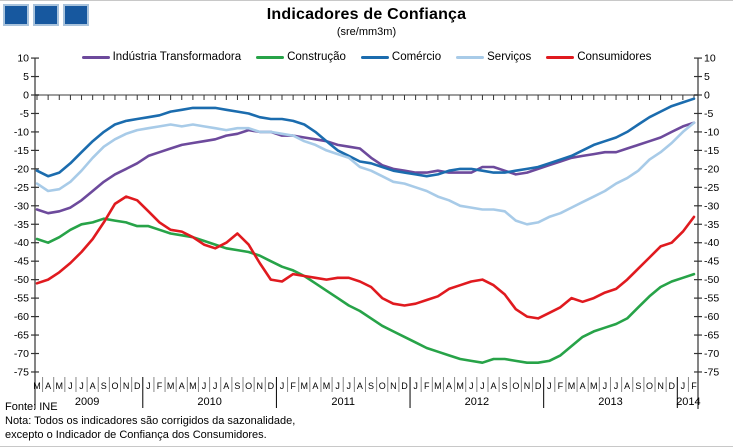  What do you see at coordinates (688, 402) in the screenshot?
I see `year-label: 2014` at bounding box center [688, 402].